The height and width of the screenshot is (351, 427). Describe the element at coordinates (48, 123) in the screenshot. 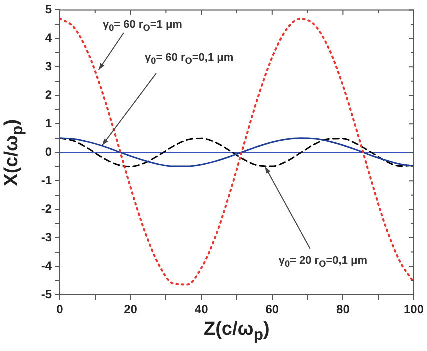

I see `y-tick-label: 1` at that location.